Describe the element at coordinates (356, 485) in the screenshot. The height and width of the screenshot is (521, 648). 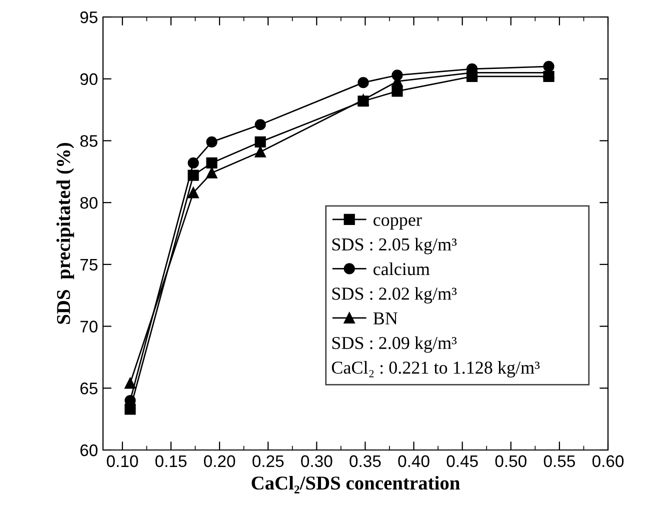
I see `x-axis-title: CaCl₂/SDS concentration` at that location.